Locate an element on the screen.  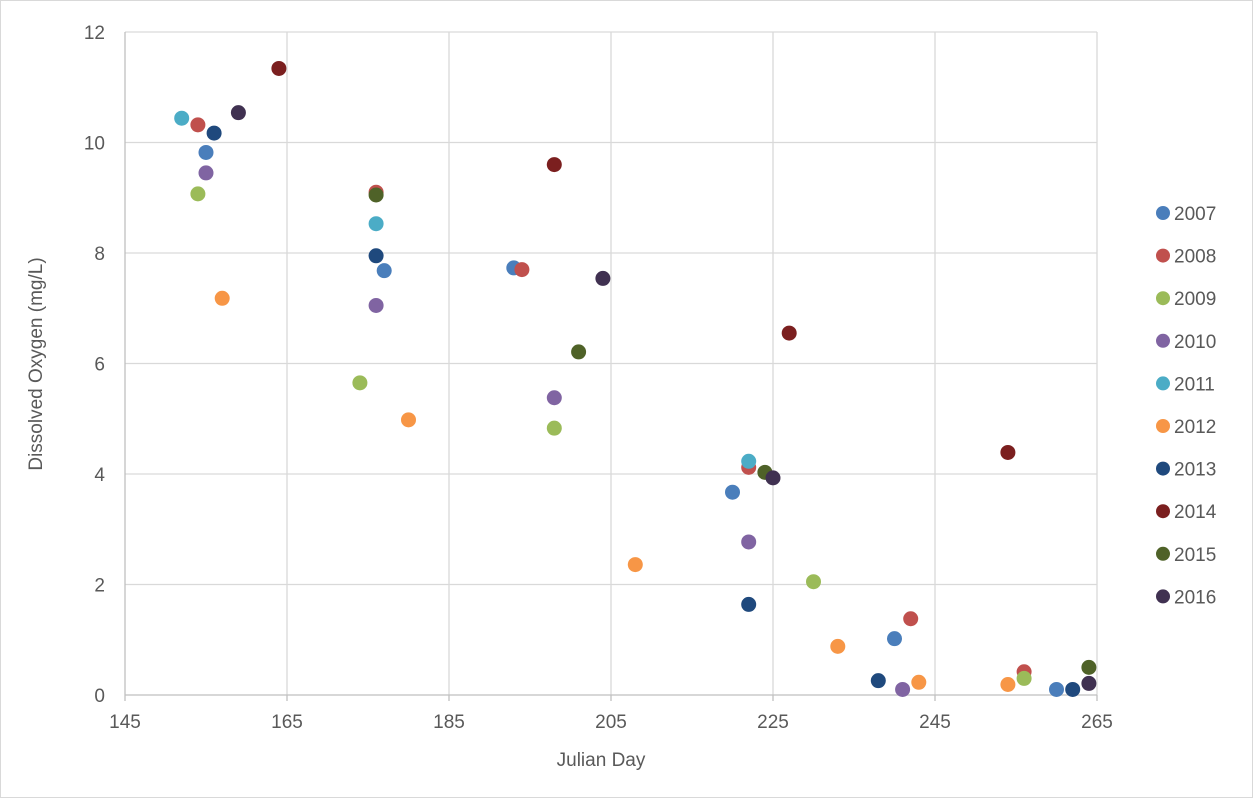
y-tick-label: 8 is located at coordinates (99, 254).